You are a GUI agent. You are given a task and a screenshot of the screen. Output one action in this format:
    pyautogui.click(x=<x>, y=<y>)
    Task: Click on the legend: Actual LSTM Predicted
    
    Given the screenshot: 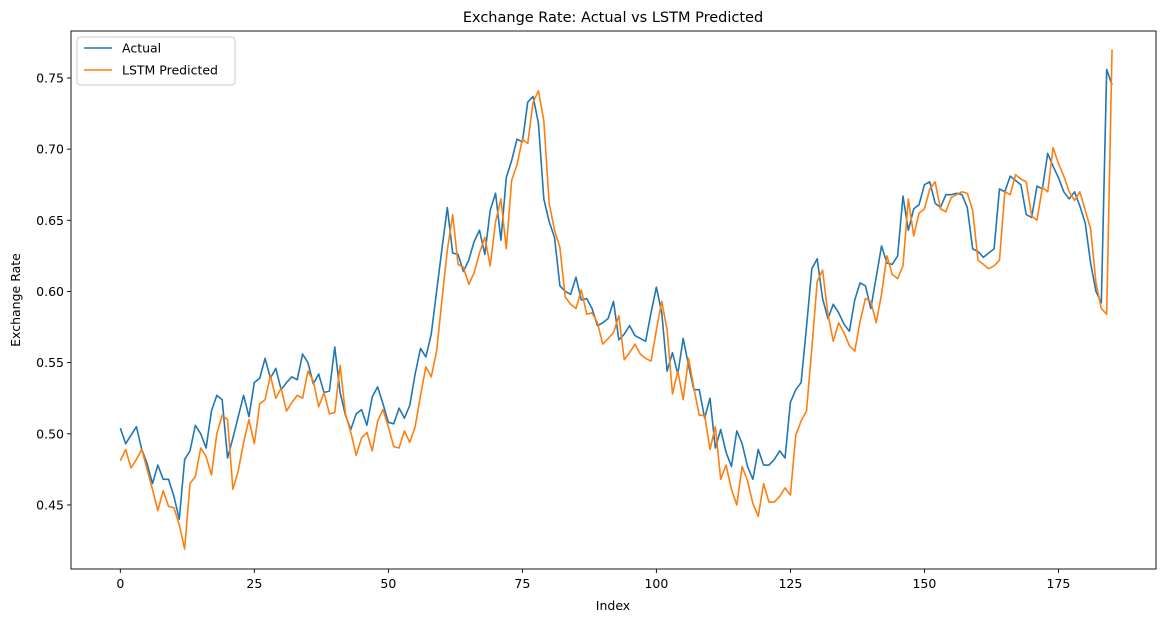 What is the action you would take?
    pyautogui.click(x=156, y=61)
    